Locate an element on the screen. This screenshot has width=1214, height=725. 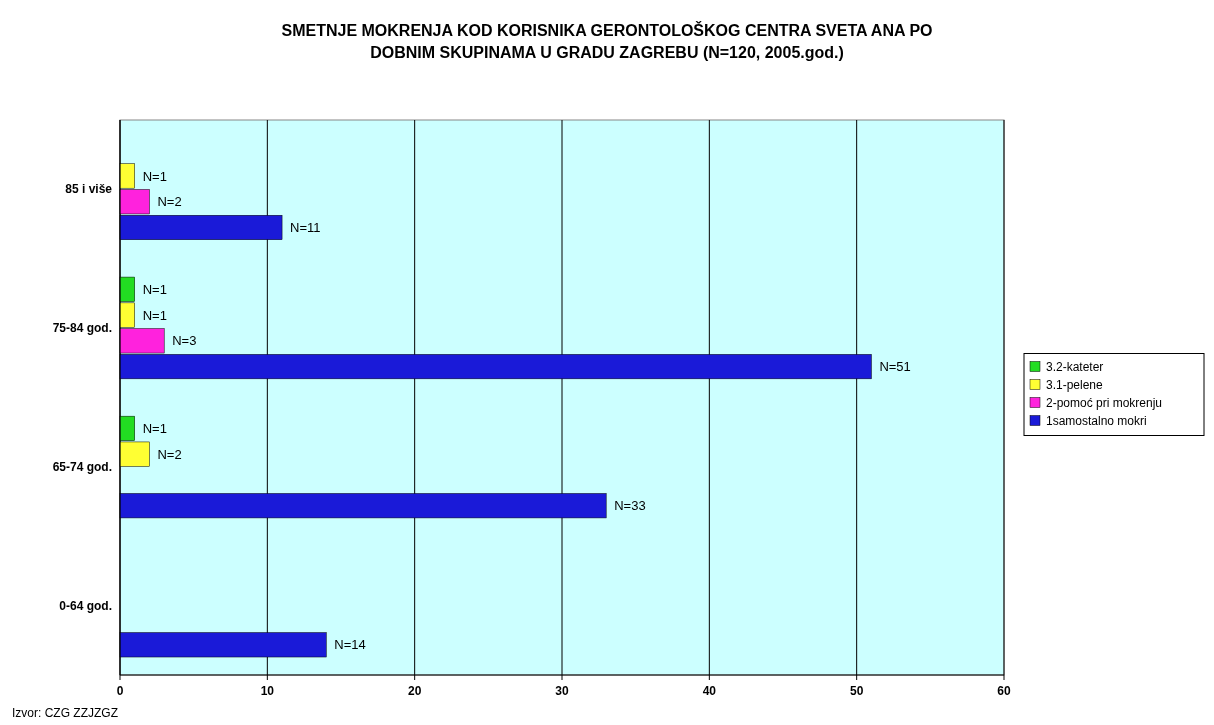
y-tick-label: 0-64 god. is located at coordinates (85, 606).